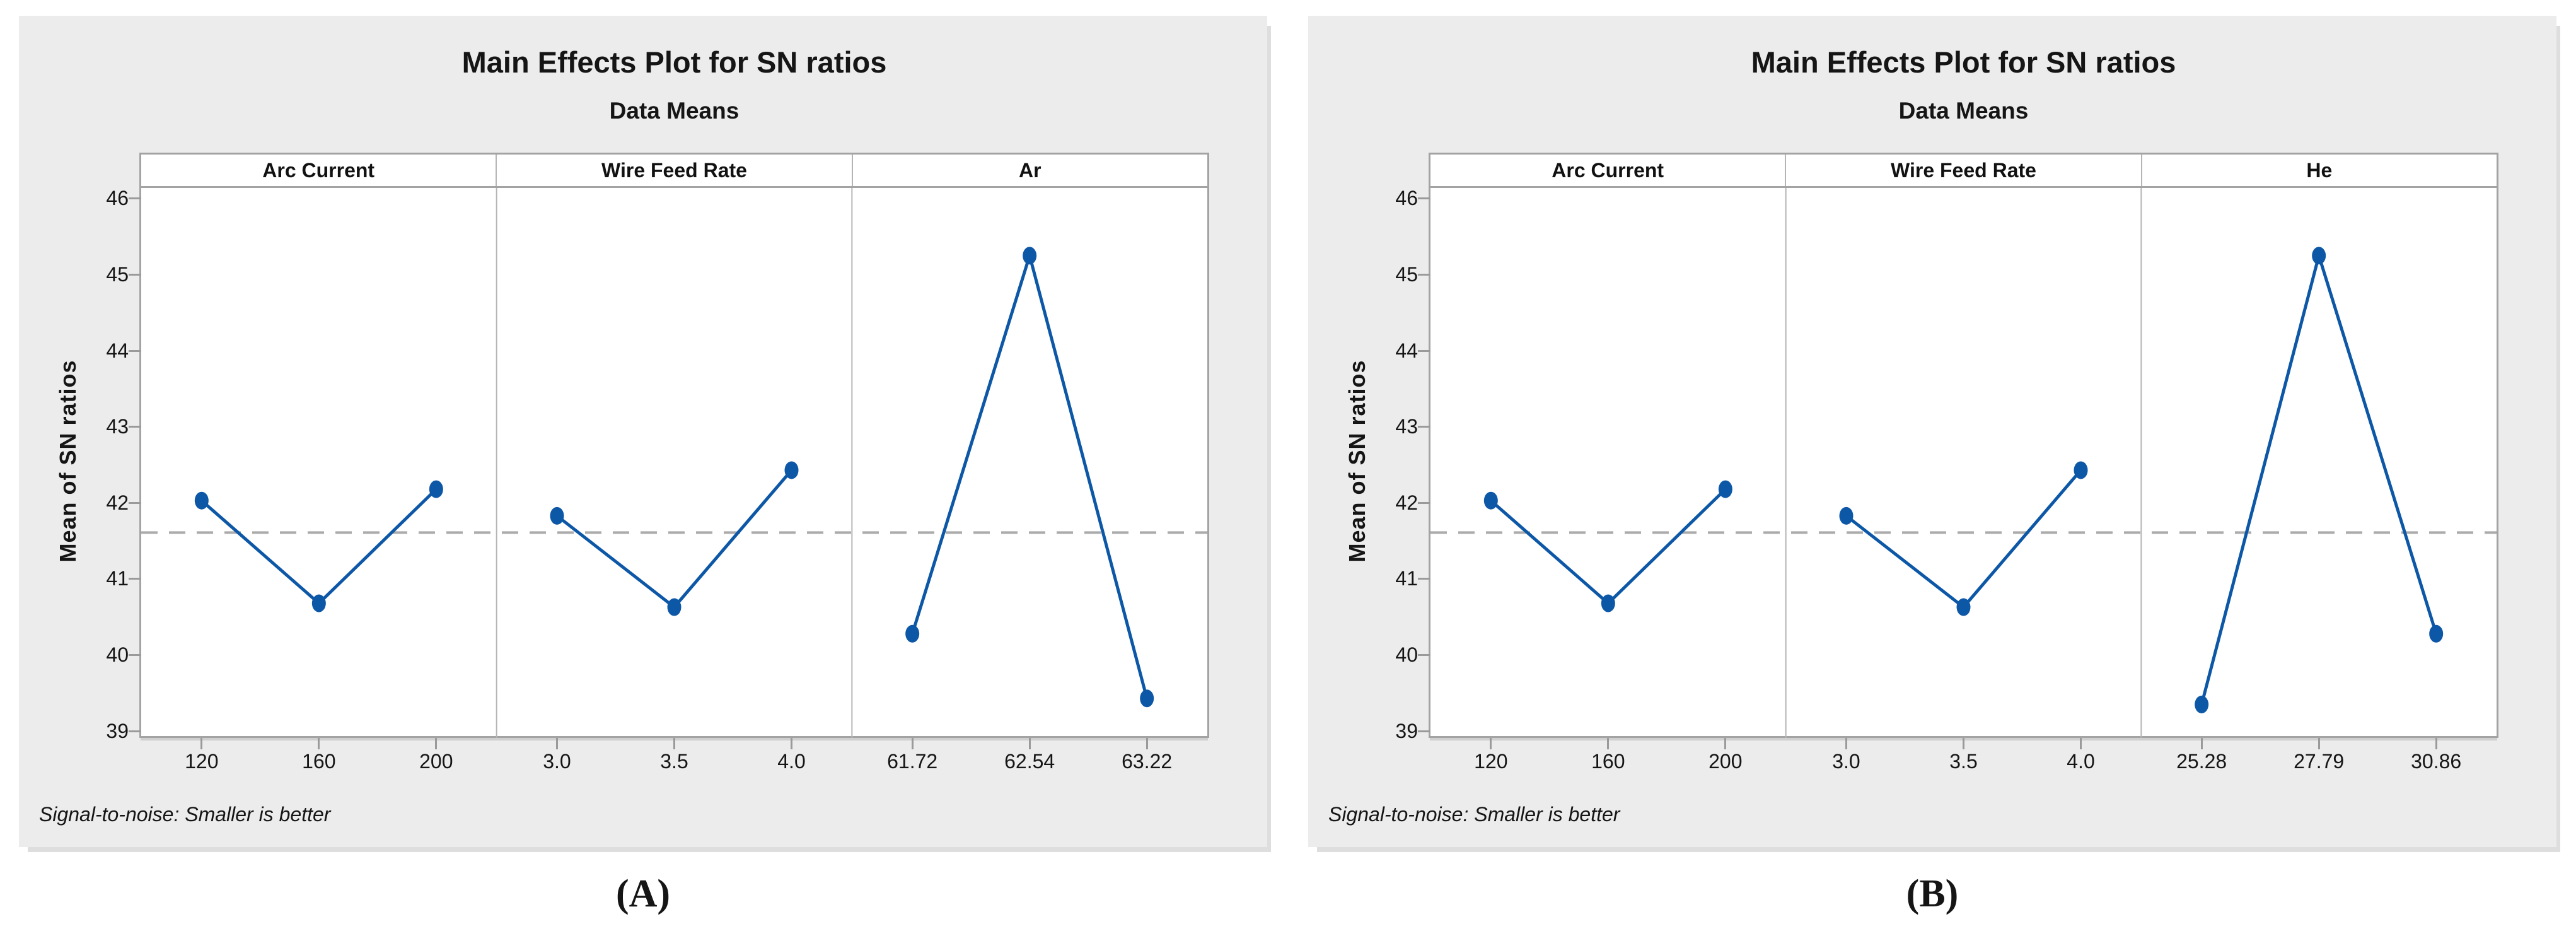 This screenshot has height=948, width=2576. I want to click on panel-headers: Arc Current Wire Feed Rate He, so click(1964, 171).